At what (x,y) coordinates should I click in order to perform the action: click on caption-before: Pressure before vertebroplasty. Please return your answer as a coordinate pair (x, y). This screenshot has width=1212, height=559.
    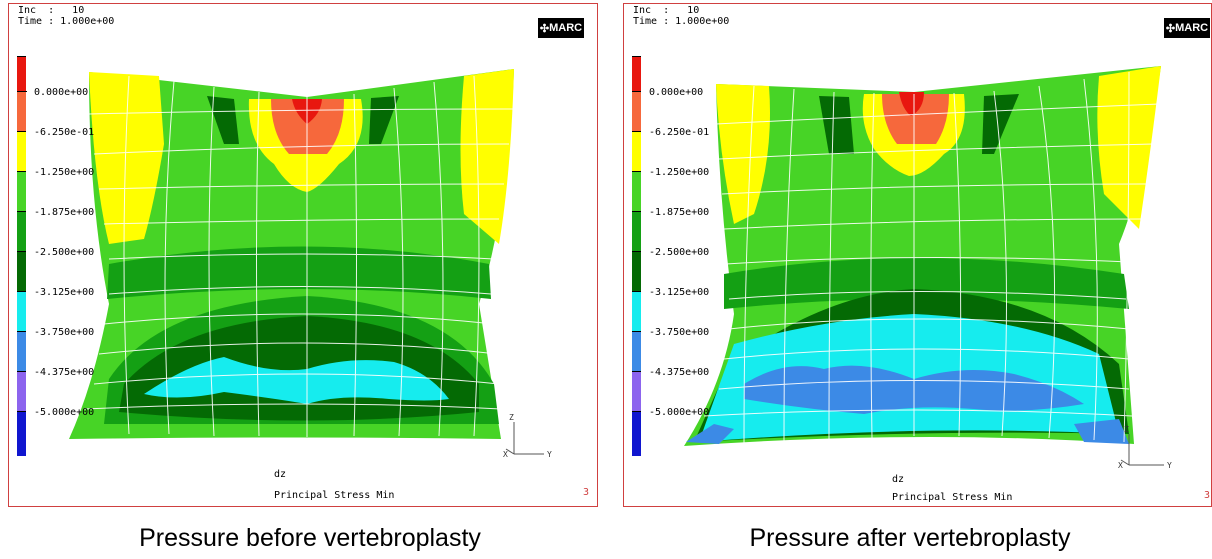
    Looking at the image, I should click on (310, 538).